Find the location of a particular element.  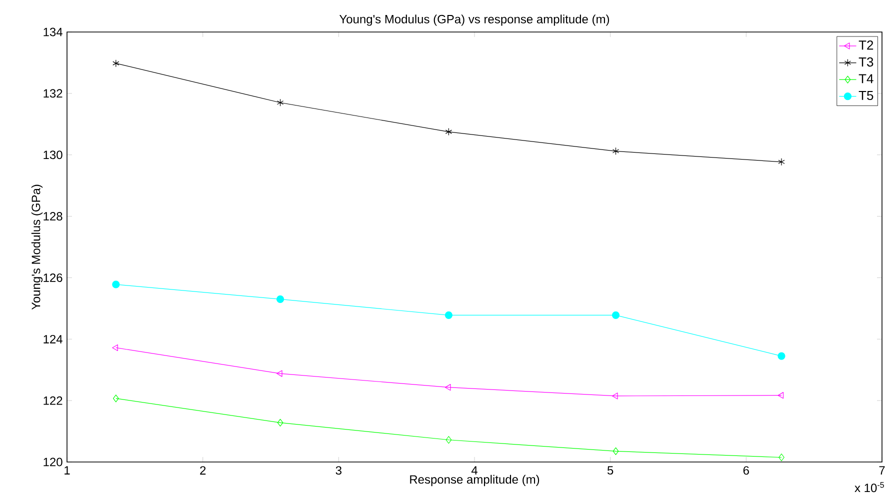

y-tick-label: 130 is located at coordinates (53, 155).